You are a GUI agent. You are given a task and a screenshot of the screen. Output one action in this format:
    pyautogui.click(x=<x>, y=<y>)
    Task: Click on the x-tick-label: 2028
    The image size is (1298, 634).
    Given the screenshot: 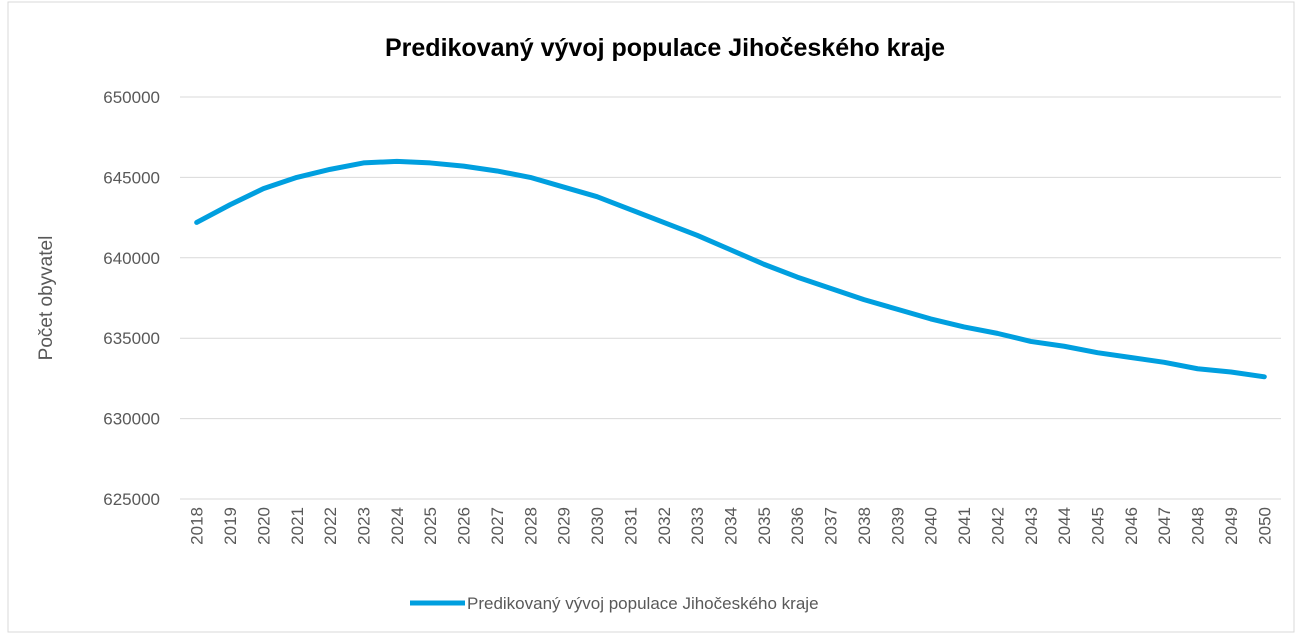 What is the action you would take?
    pyautogui.click(x=530, y=526)
    